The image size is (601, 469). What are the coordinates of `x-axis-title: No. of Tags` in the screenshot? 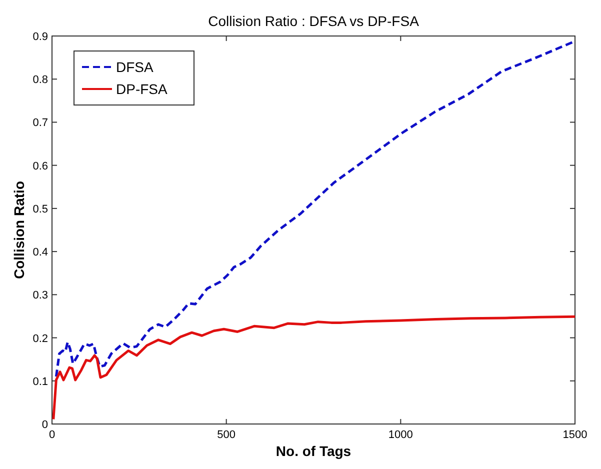 It's located at (314, 451).